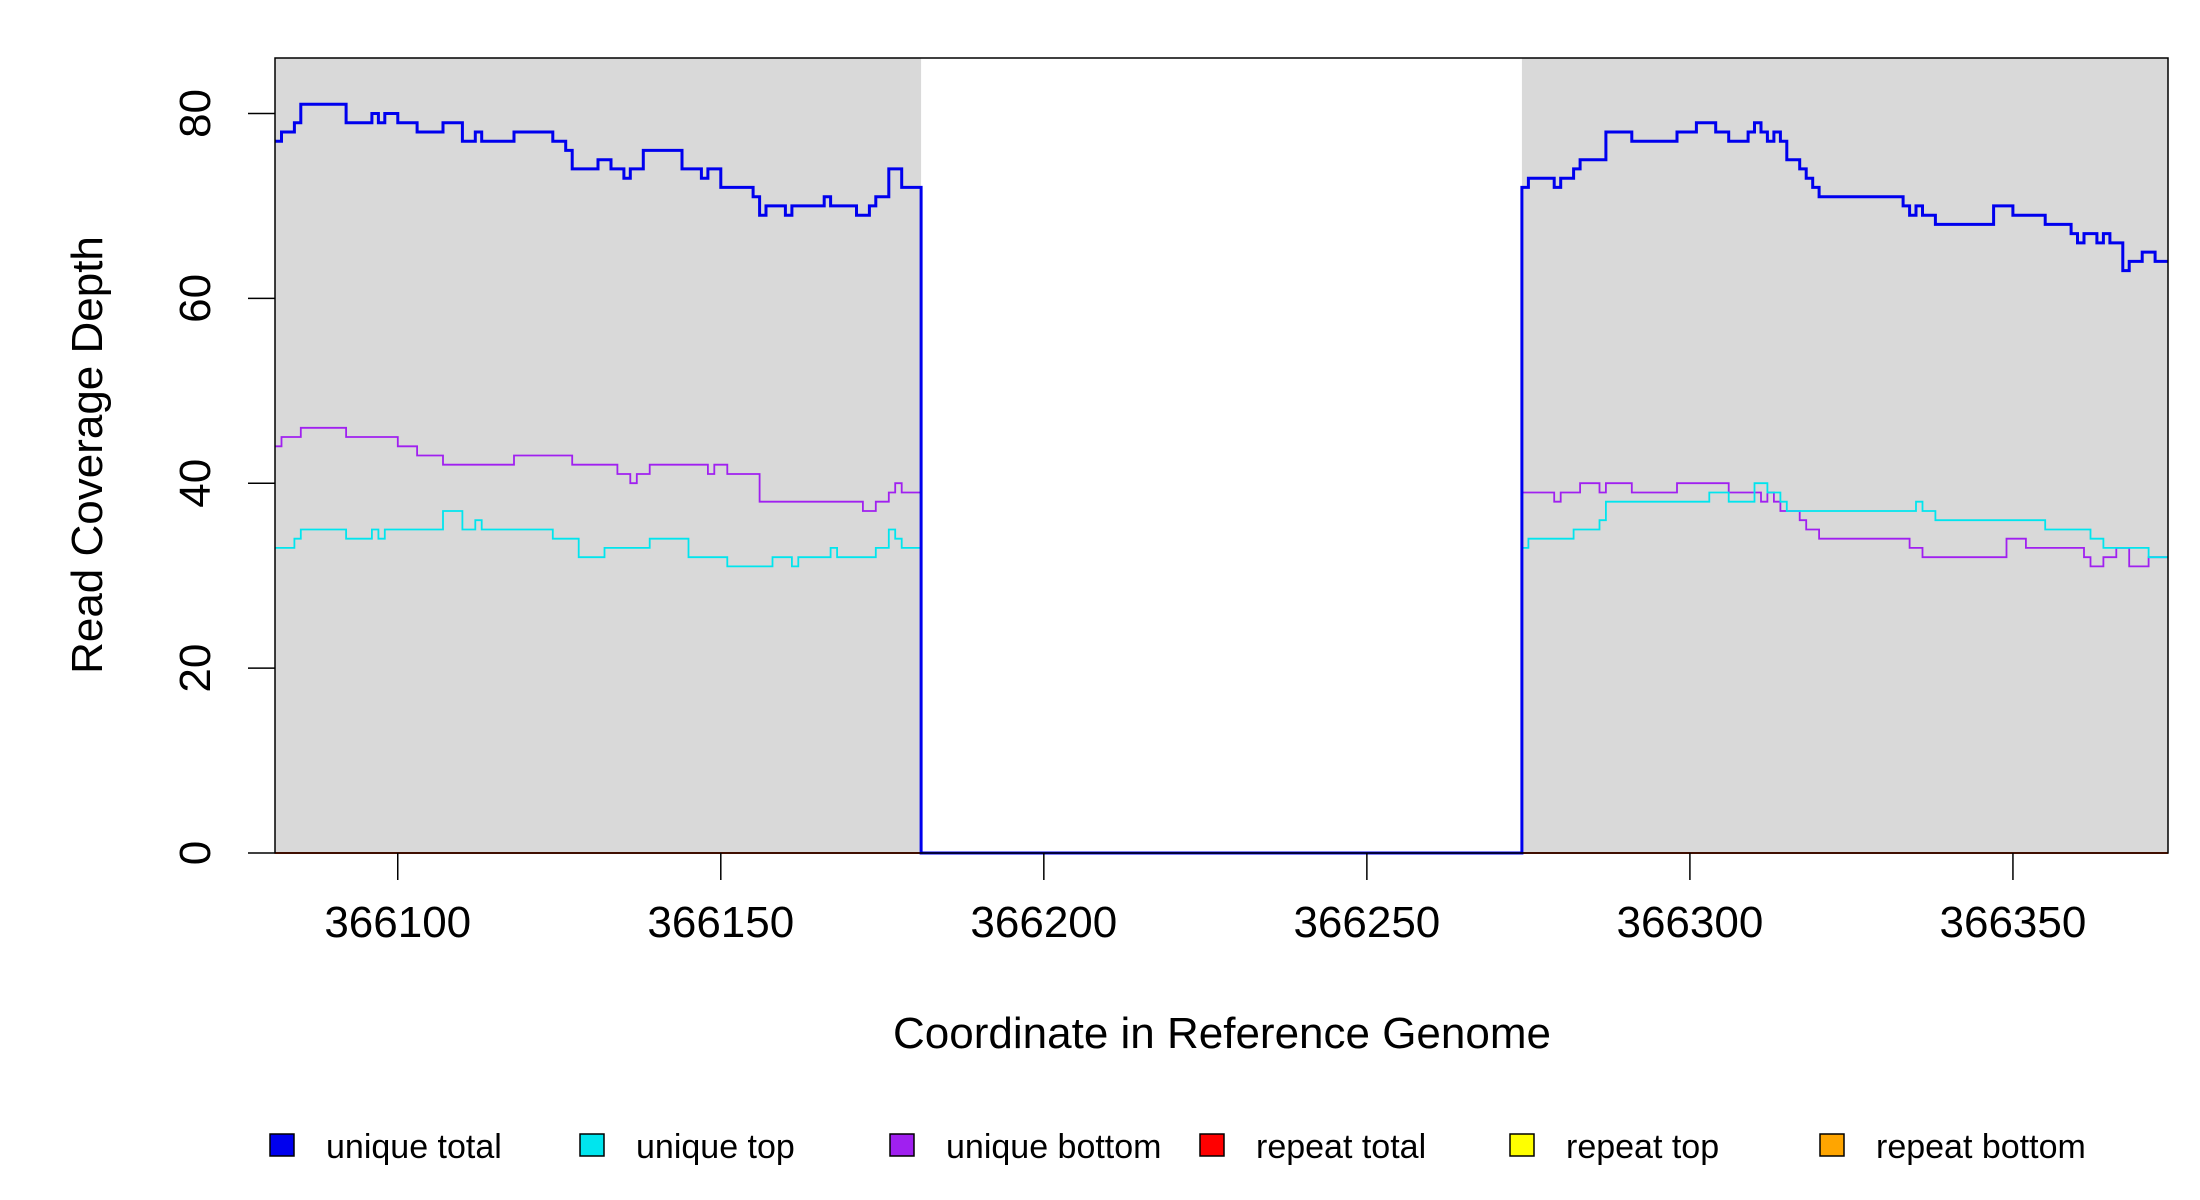 Image resolution: width=2200 pixels, height=1200 pixels. I want to click on y-tick-label-2: 40, so click(195, 483).